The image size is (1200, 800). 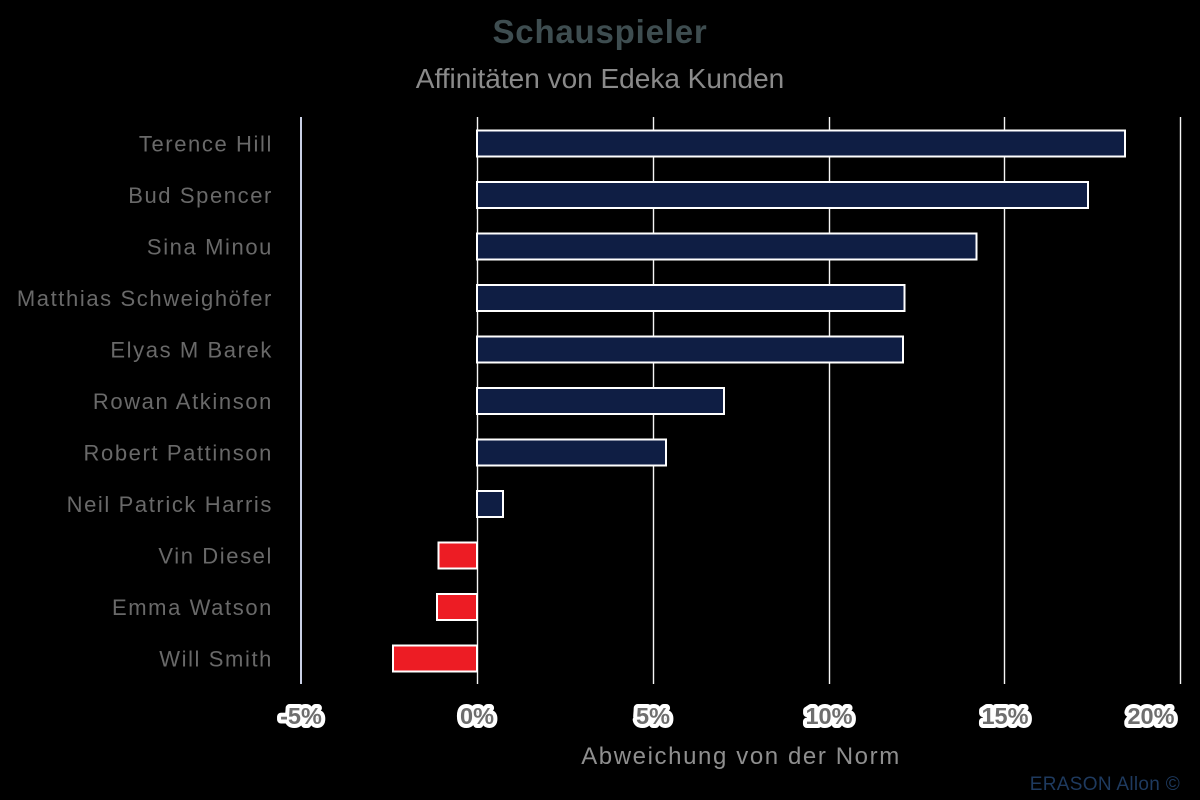 What do you see at coordinates (200, 195) in the screenshot?
I see `svg-text: Bud Spencer` at bounding box center [200, 195].